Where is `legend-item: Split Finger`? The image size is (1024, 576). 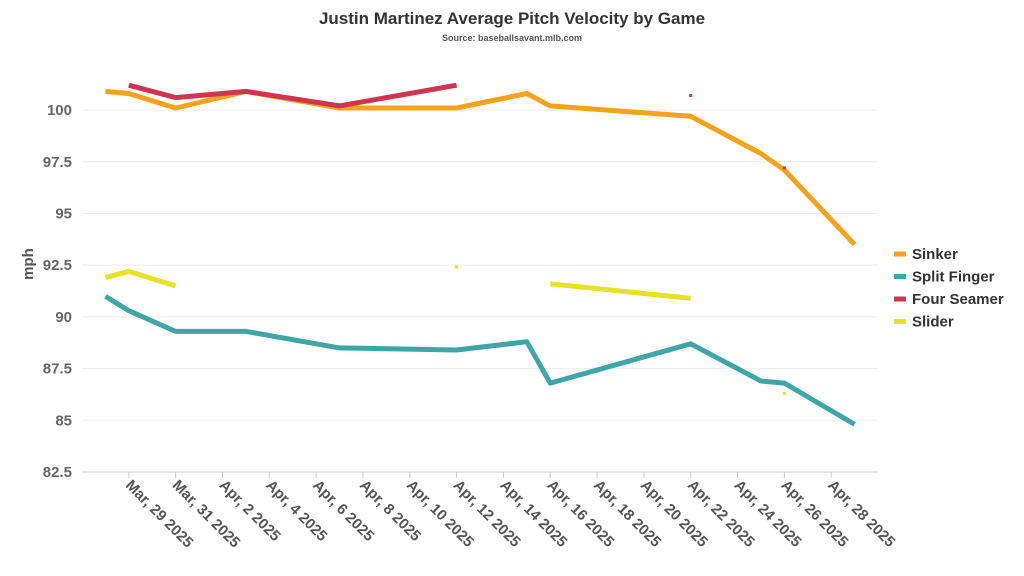
legend-item: Split Finger is located at coordinates (944, 277).